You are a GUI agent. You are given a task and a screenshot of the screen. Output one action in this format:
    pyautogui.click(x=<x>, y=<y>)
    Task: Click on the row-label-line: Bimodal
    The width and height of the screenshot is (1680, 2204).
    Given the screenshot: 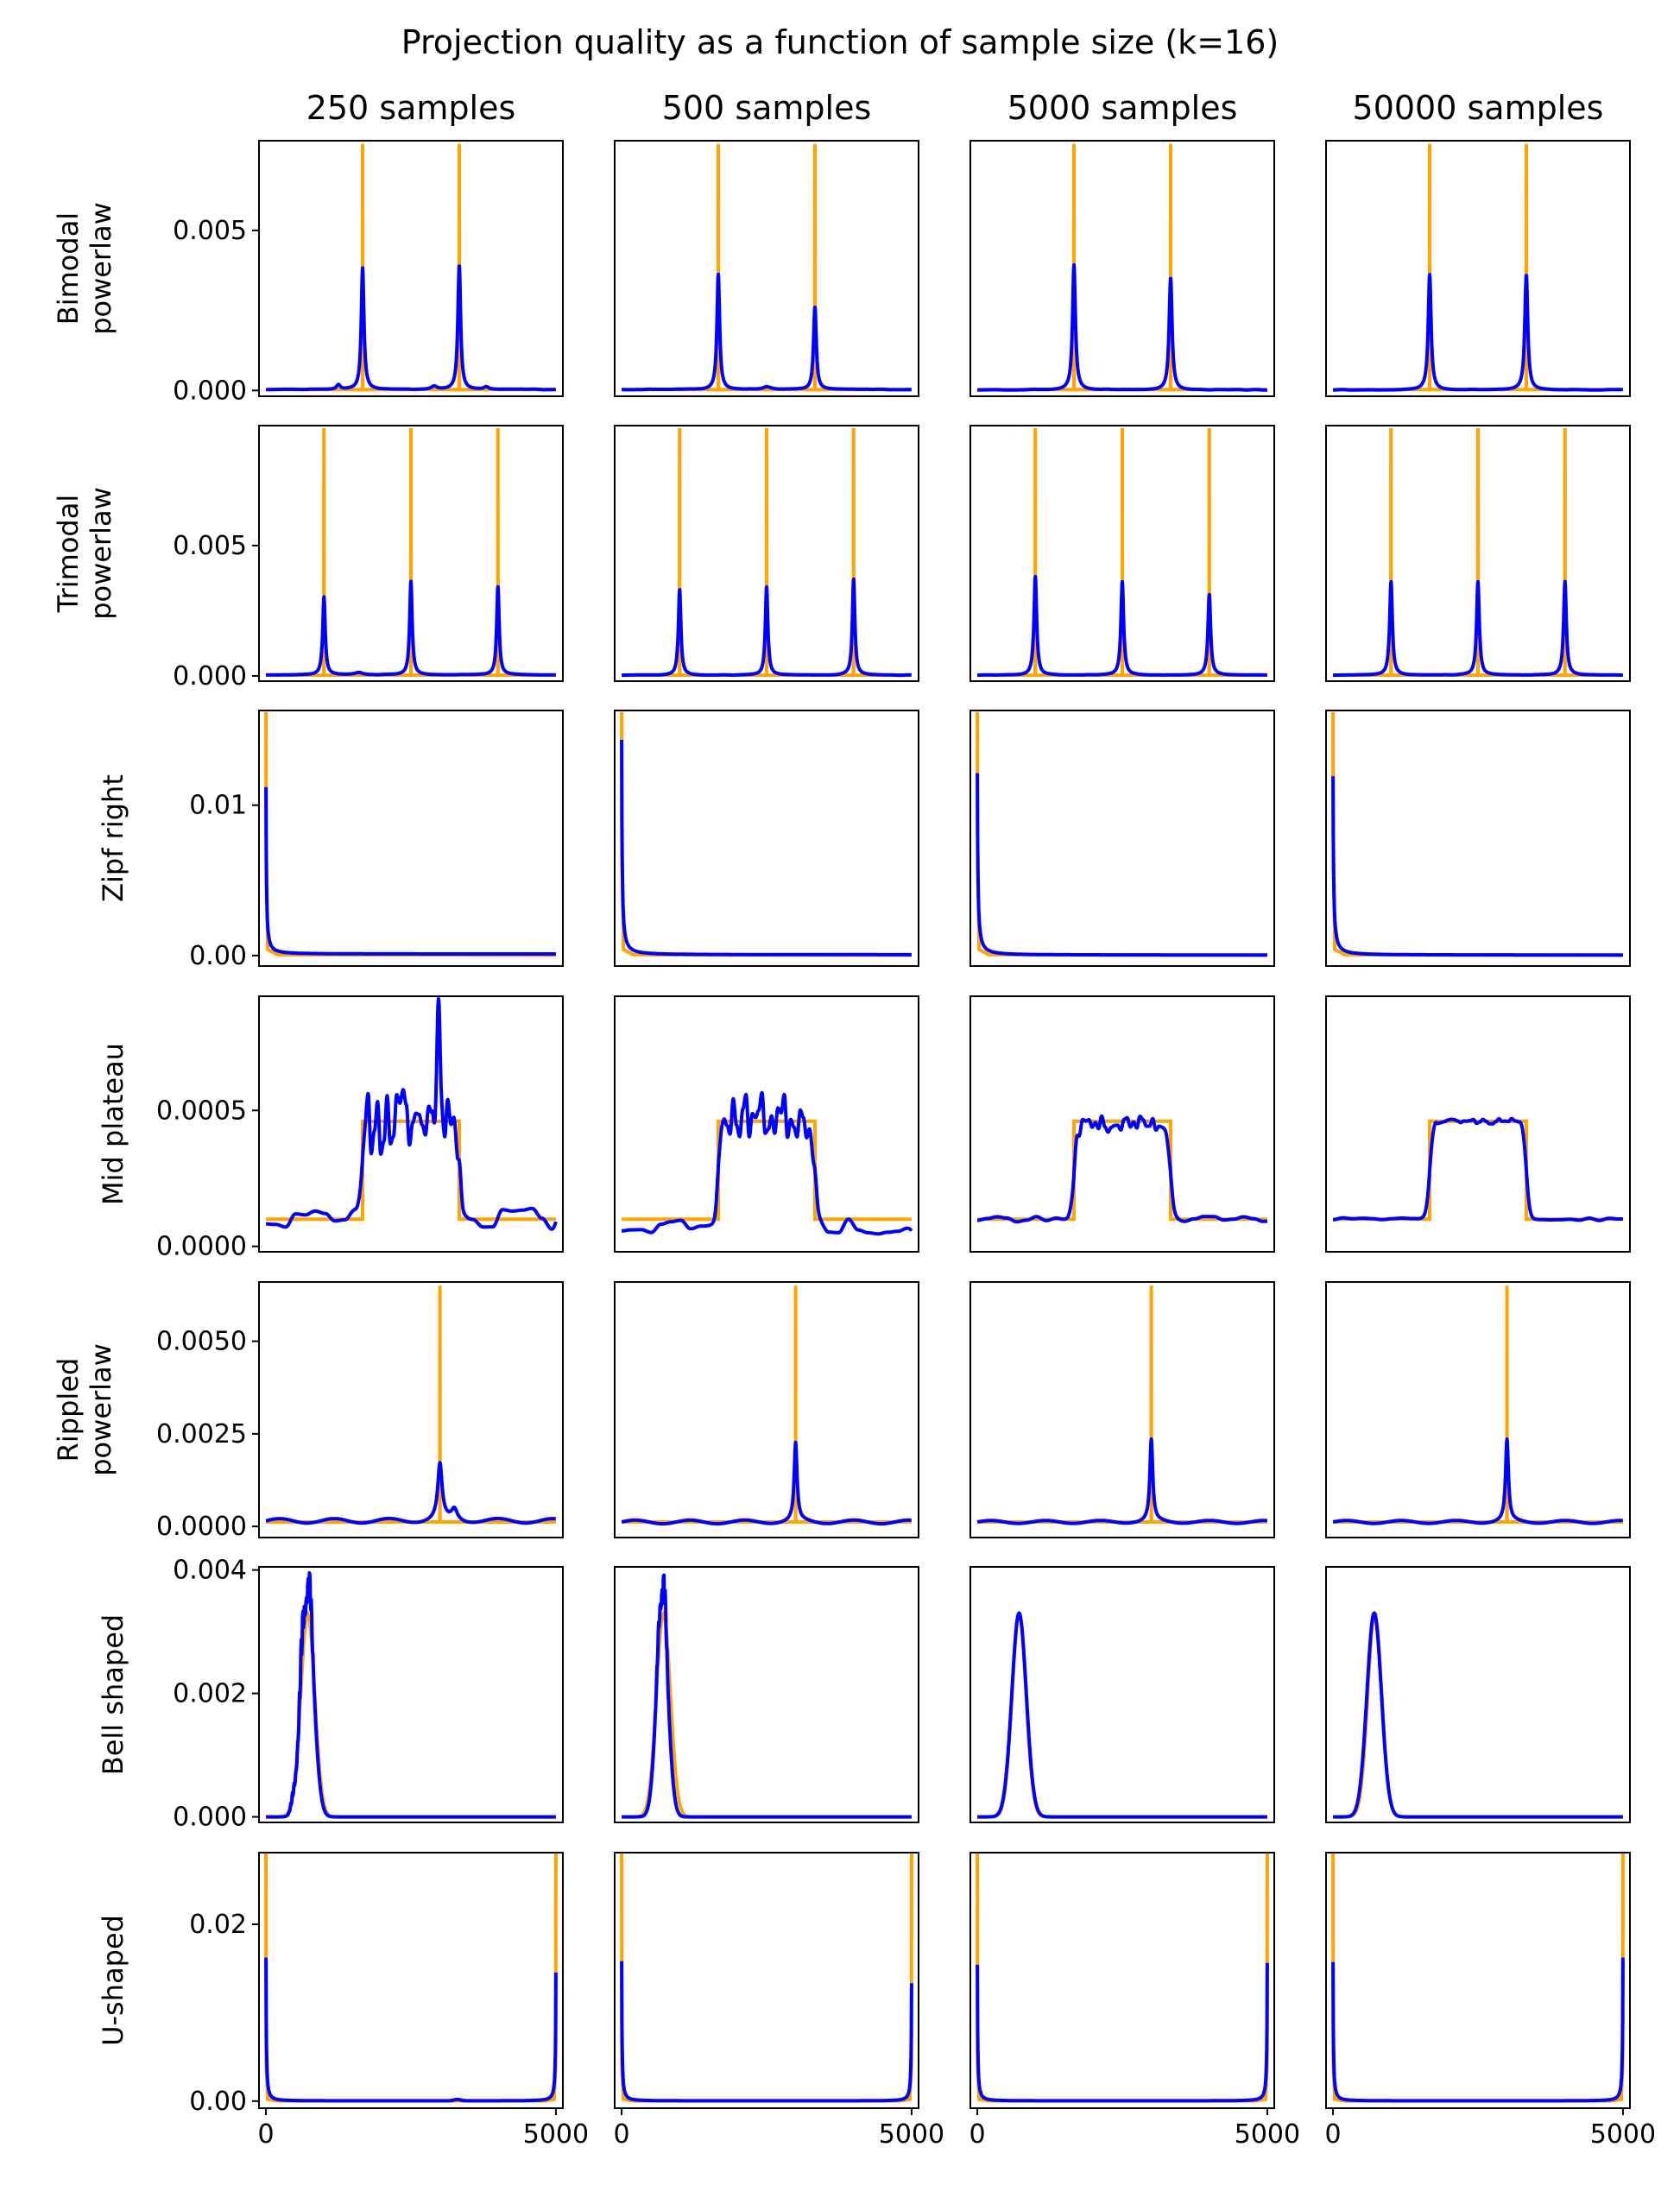 What is the action you would take?
    pyautogui.click(x=69, y=268)
    